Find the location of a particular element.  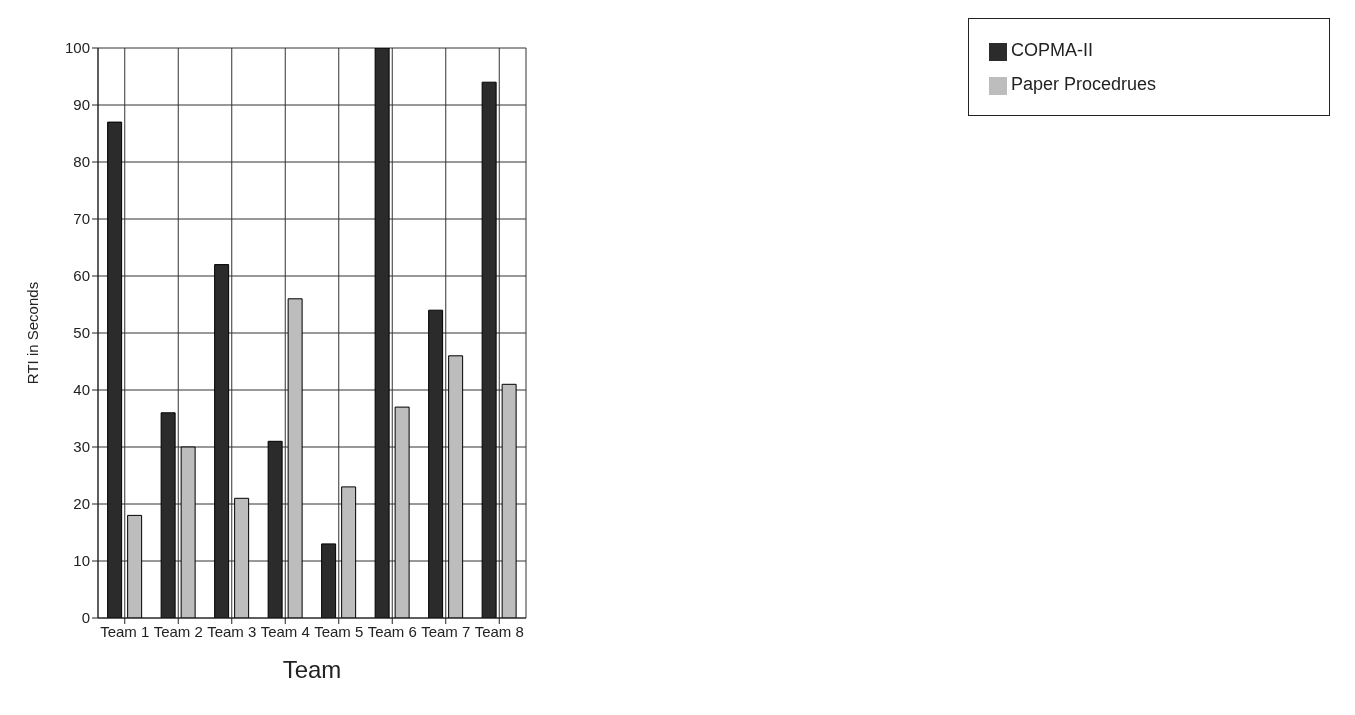

x-axis-title: Team is located at coordinates (312, 669).